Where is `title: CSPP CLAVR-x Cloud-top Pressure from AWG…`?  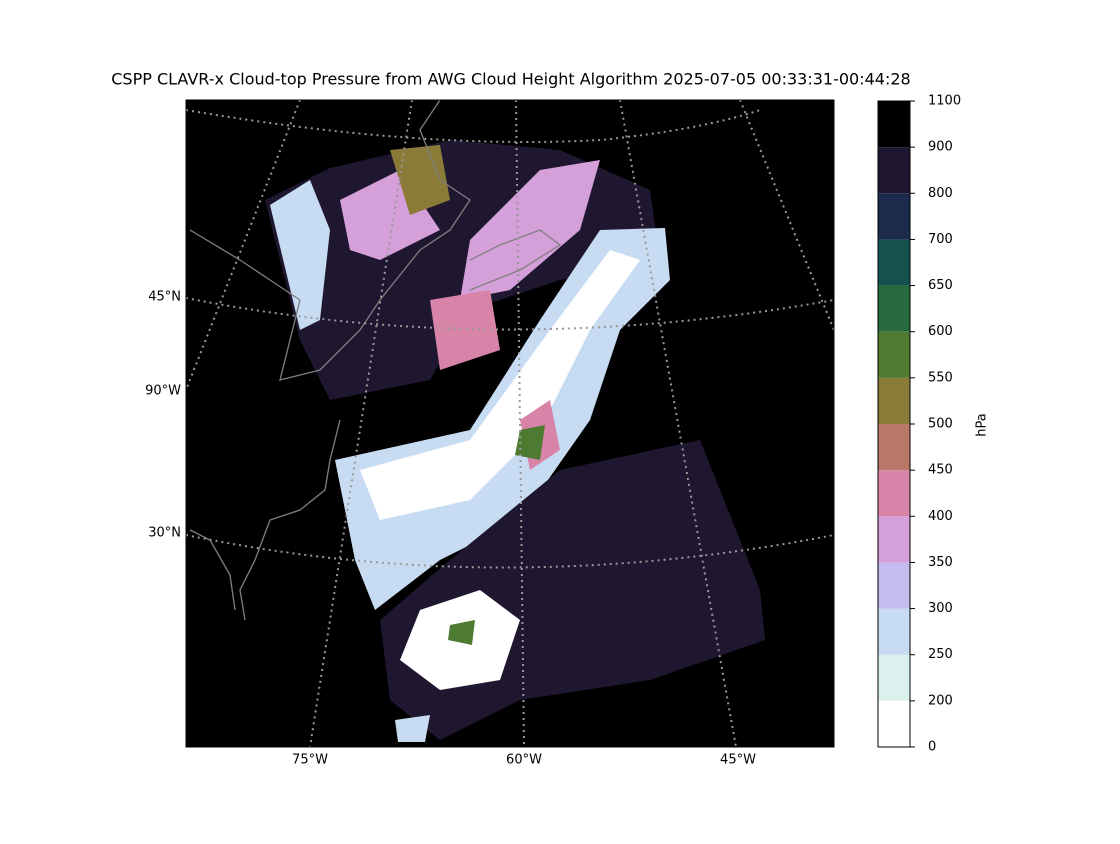 title: CSPP CLAVR-x Cloud-top Pressure from AWG… is located at coordinates (510, 79).